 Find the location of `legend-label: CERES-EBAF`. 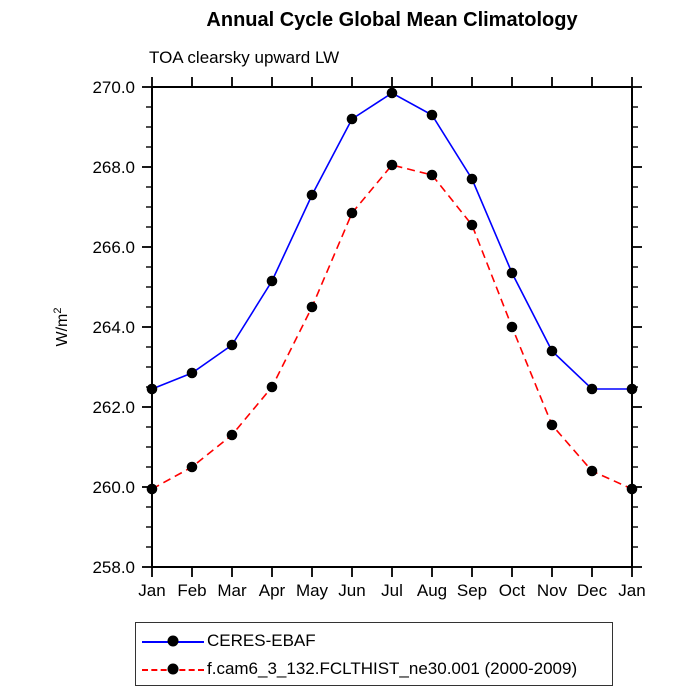

legend-label: CERES-EBAF is located at coordinates (261, 640).